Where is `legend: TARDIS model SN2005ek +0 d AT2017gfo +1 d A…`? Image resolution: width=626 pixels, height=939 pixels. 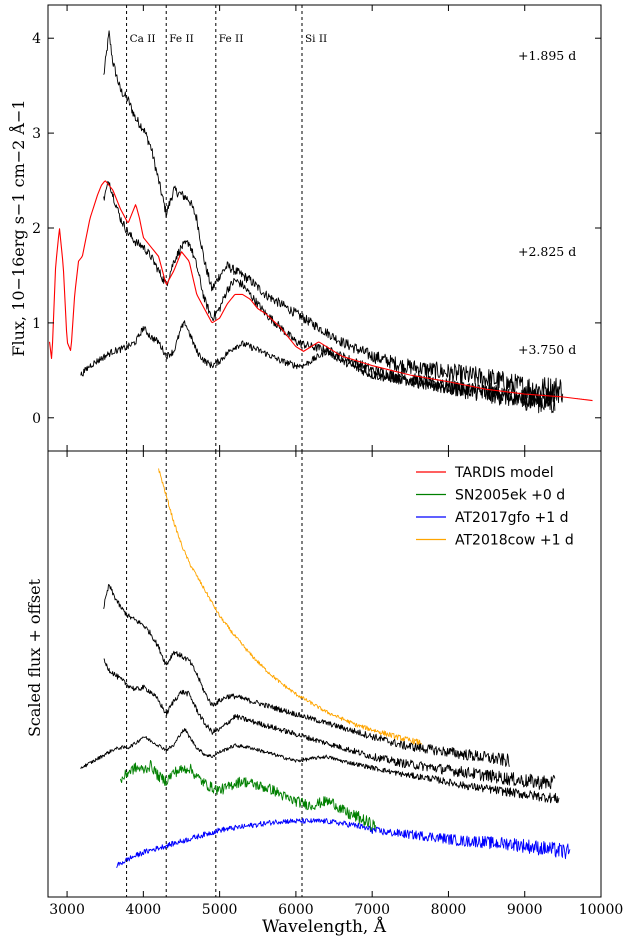 legend: TARDIS model SN2005ek +0 d AT2017gfo +1 d A… is located at coordinates (495, 507).